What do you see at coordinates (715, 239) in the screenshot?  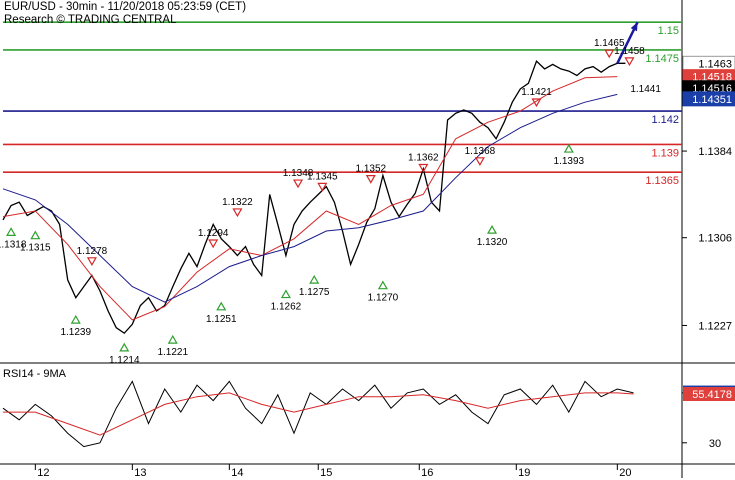 I see `y-tick-label: 1.1306` at bounding box center [715, 239].